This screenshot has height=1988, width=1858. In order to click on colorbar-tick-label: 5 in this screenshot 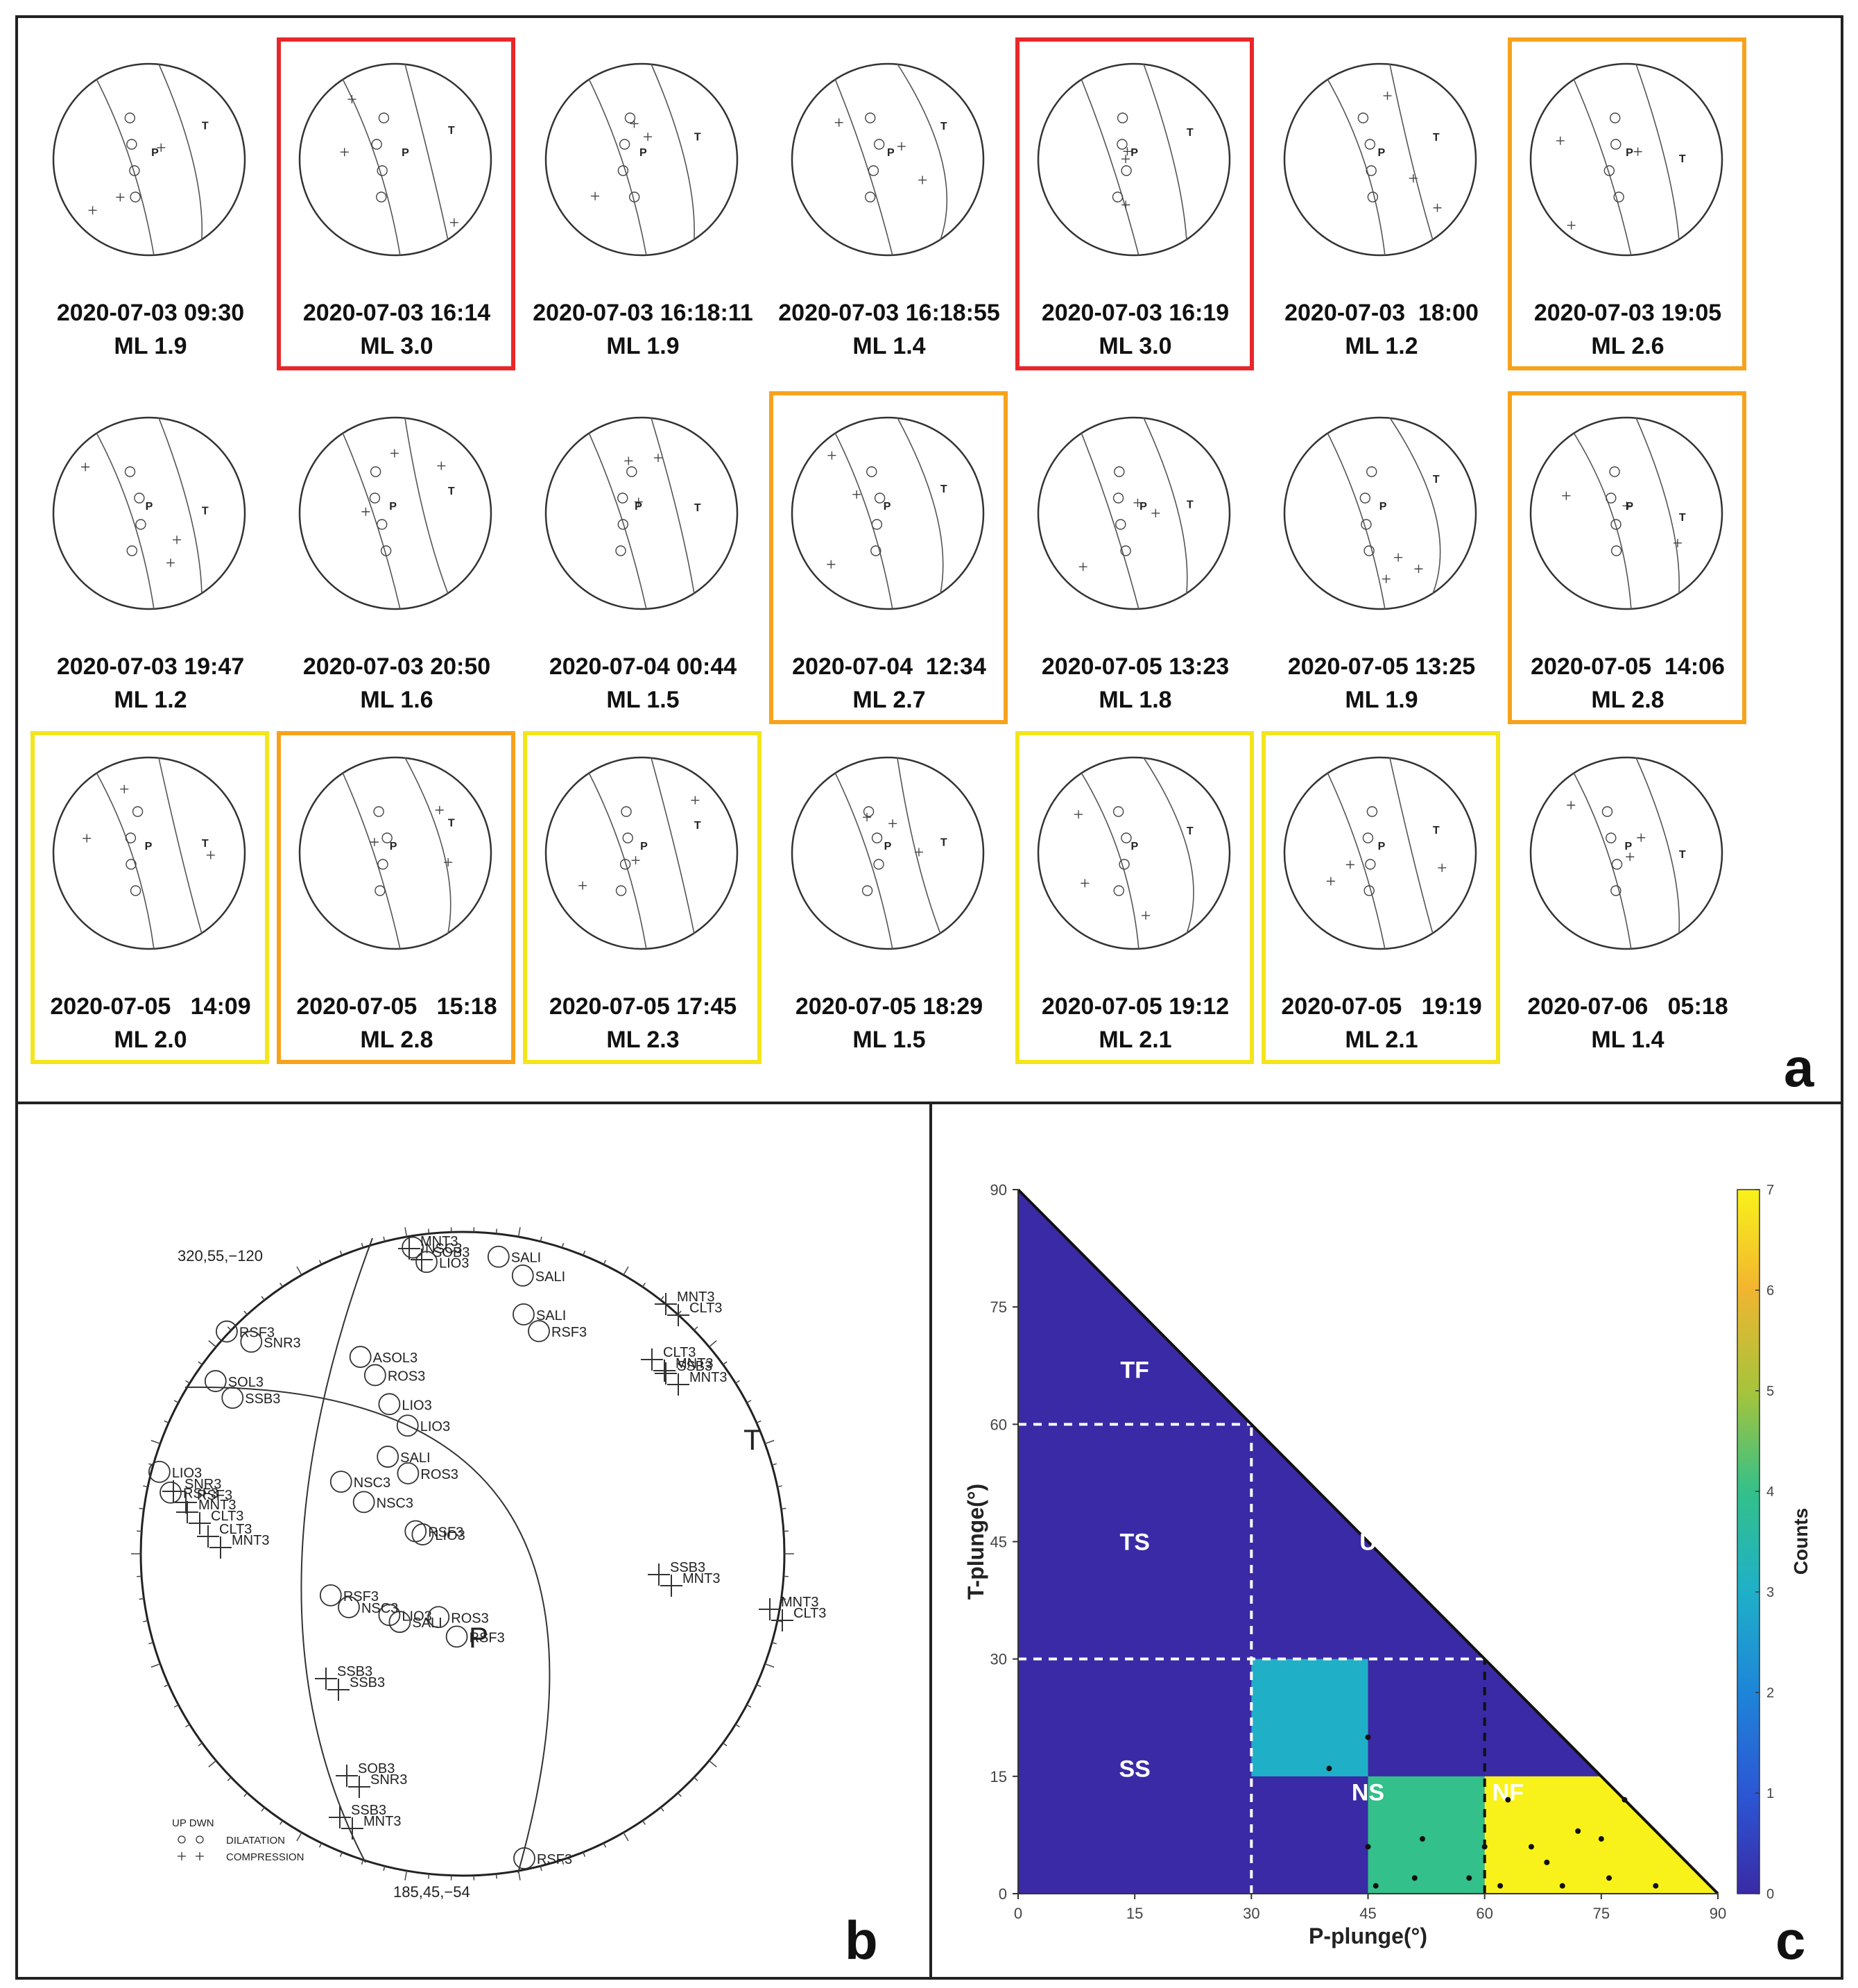, I will do `click(1770, 1391)`.